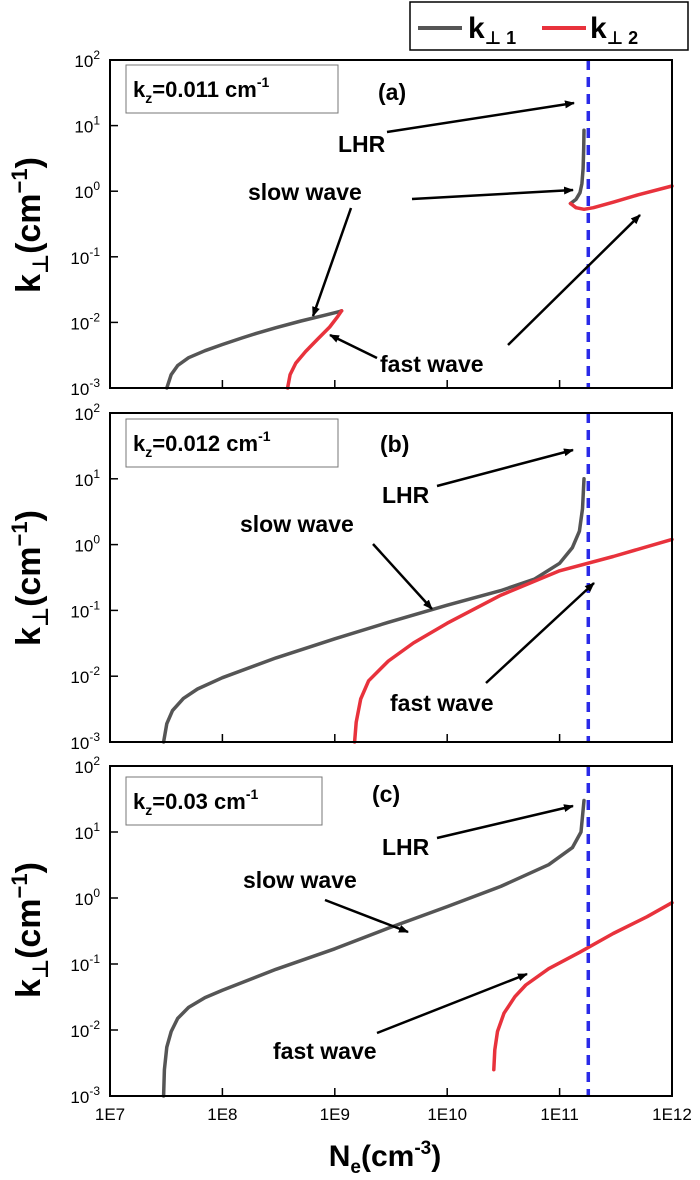 Image resolution: width=700 pixels, height=1180 pixels. I want to click on legend: k⊥ 1 k⊥ 2, so click(549, 26).